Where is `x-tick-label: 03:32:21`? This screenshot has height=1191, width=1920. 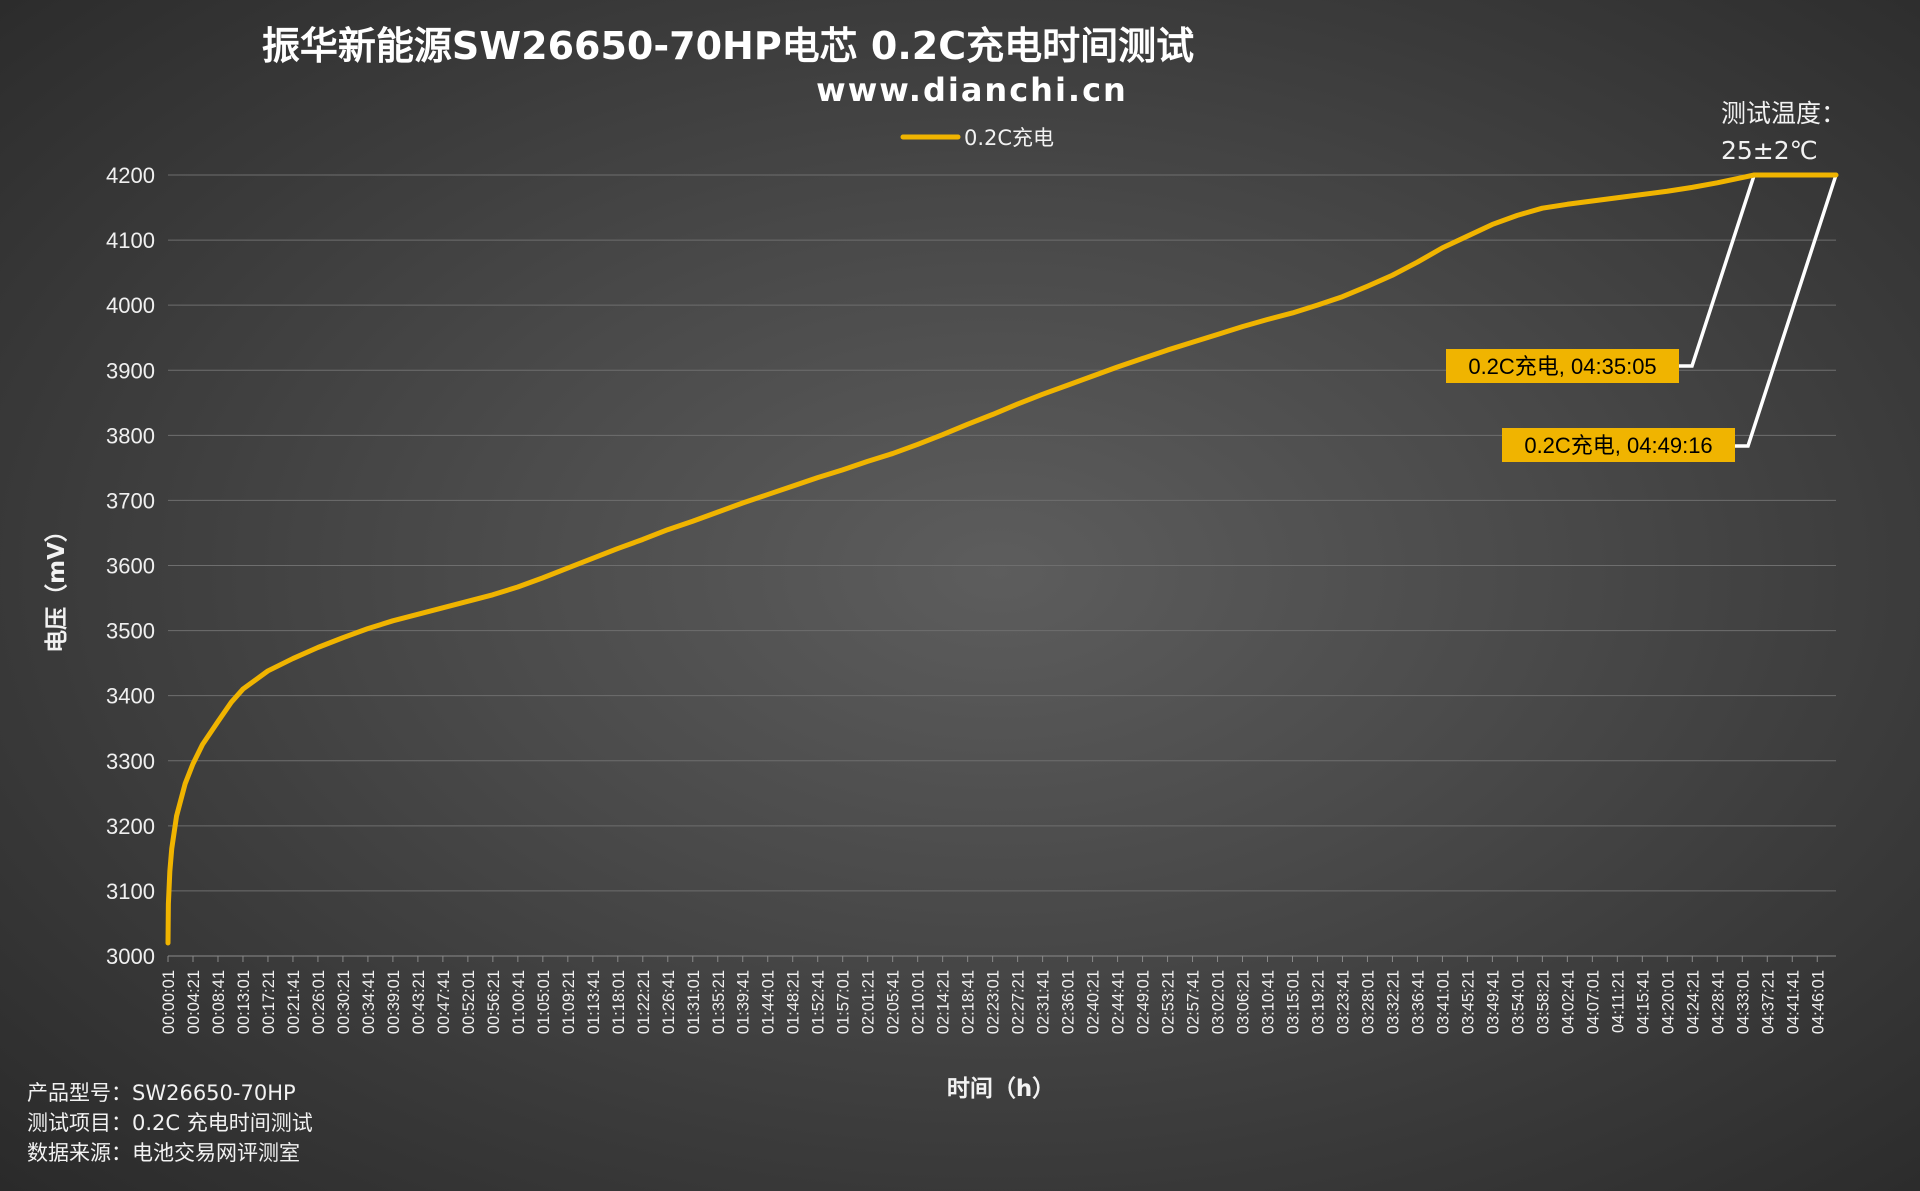
x-tick-label: 03:32:21 is located at coordinates (1393, 1002).